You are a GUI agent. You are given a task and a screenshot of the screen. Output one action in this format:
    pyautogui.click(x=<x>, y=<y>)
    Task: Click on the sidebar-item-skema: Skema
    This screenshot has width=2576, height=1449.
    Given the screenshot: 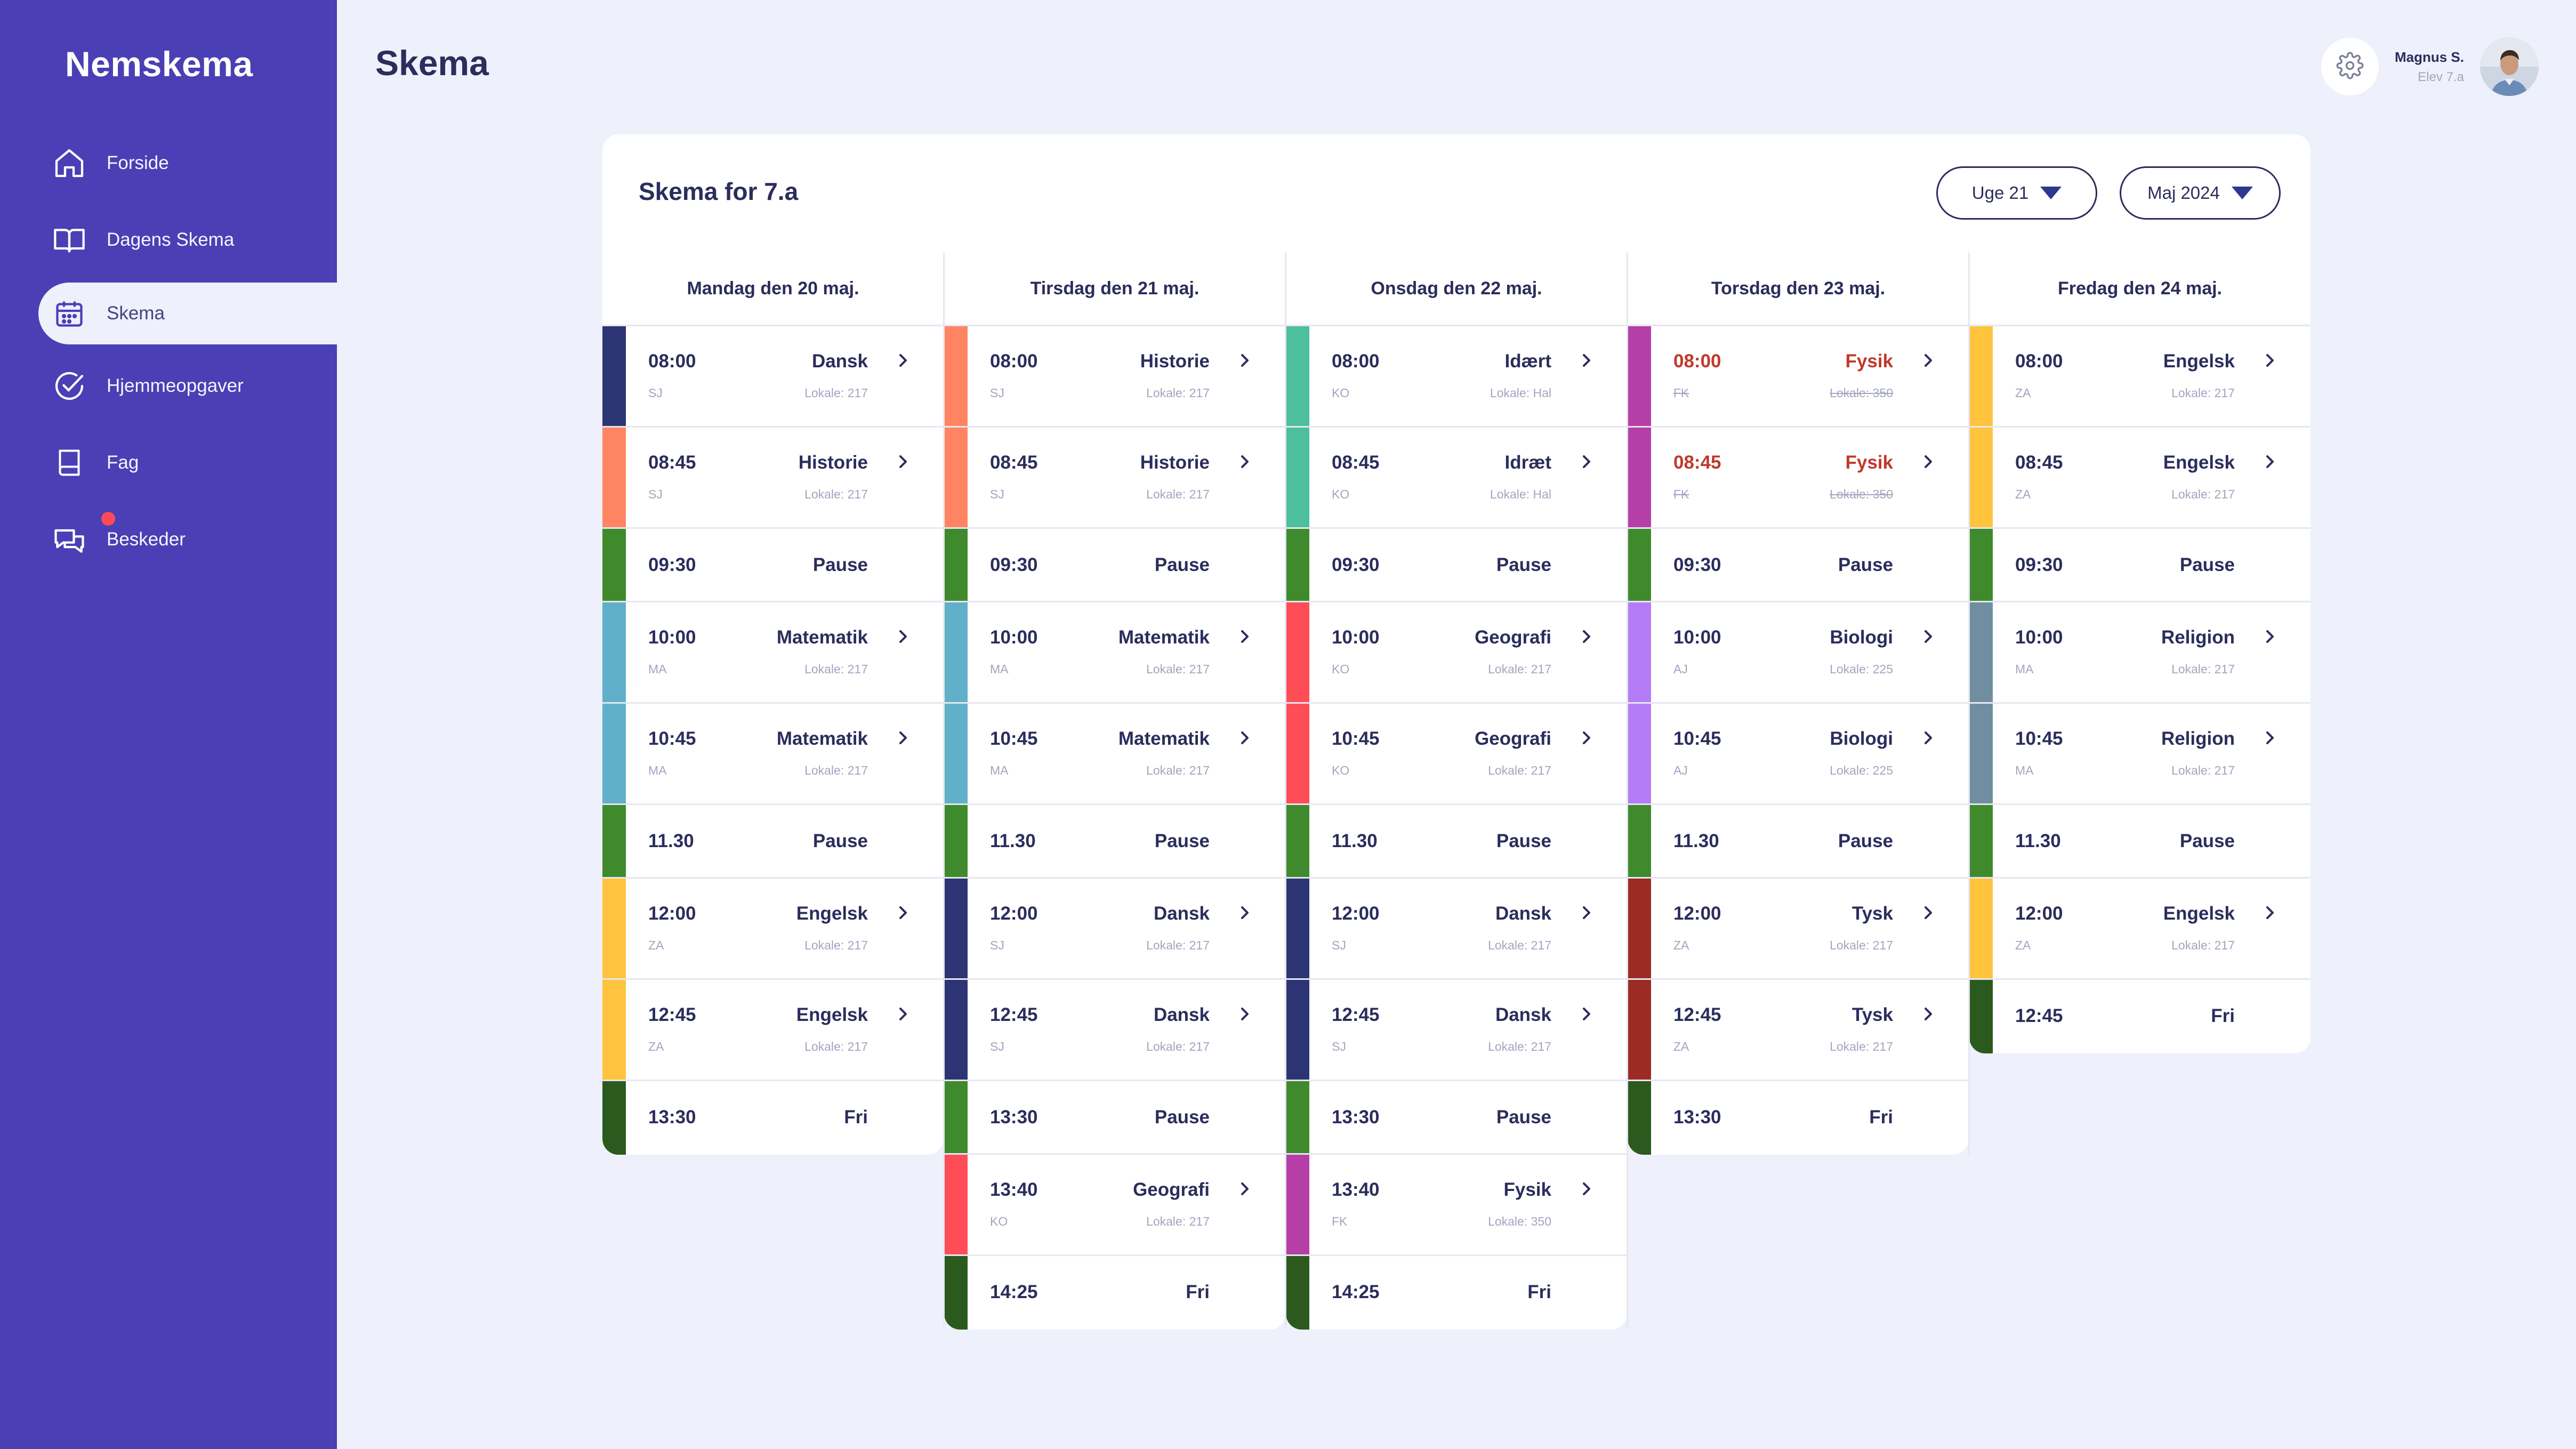 What is the action you would take?
    pyautogui.click(x=187, y=313)
    